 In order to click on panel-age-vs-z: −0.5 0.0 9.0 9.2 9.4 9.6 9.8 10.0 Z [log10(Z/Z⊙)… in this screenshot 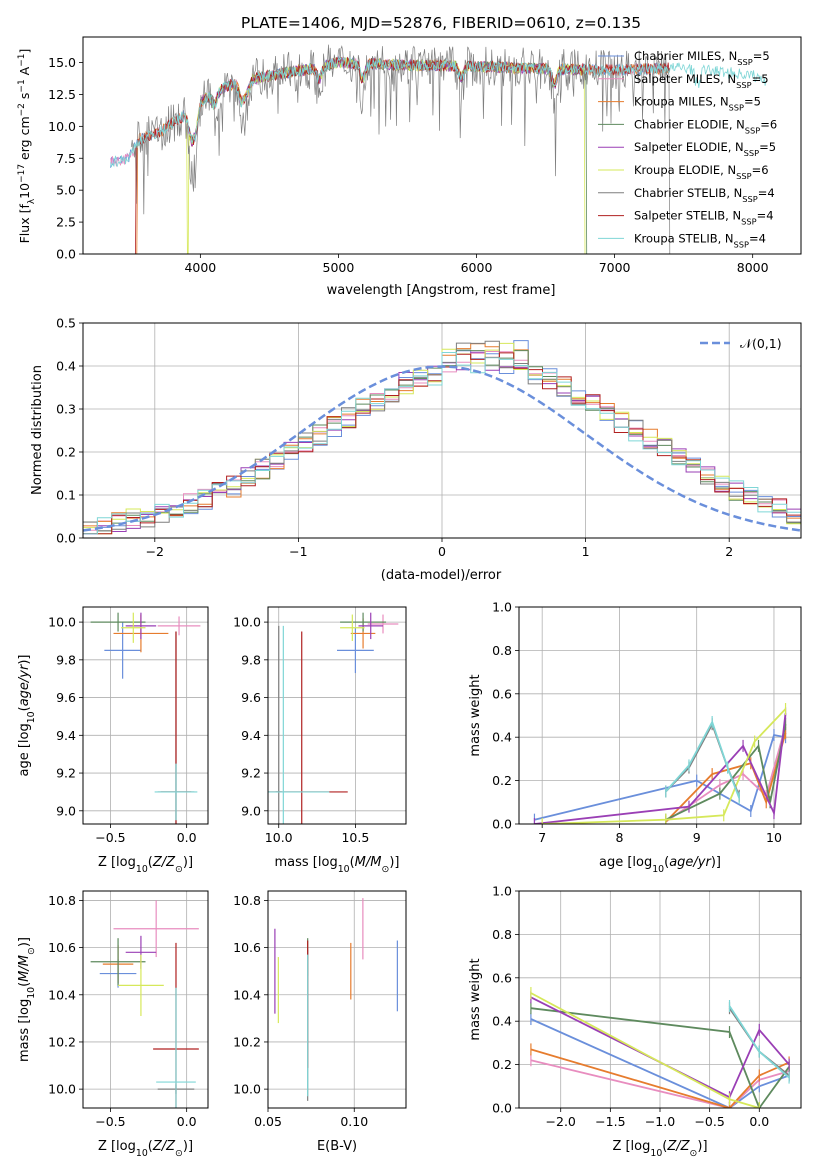, I will do `click(113, 740)`.